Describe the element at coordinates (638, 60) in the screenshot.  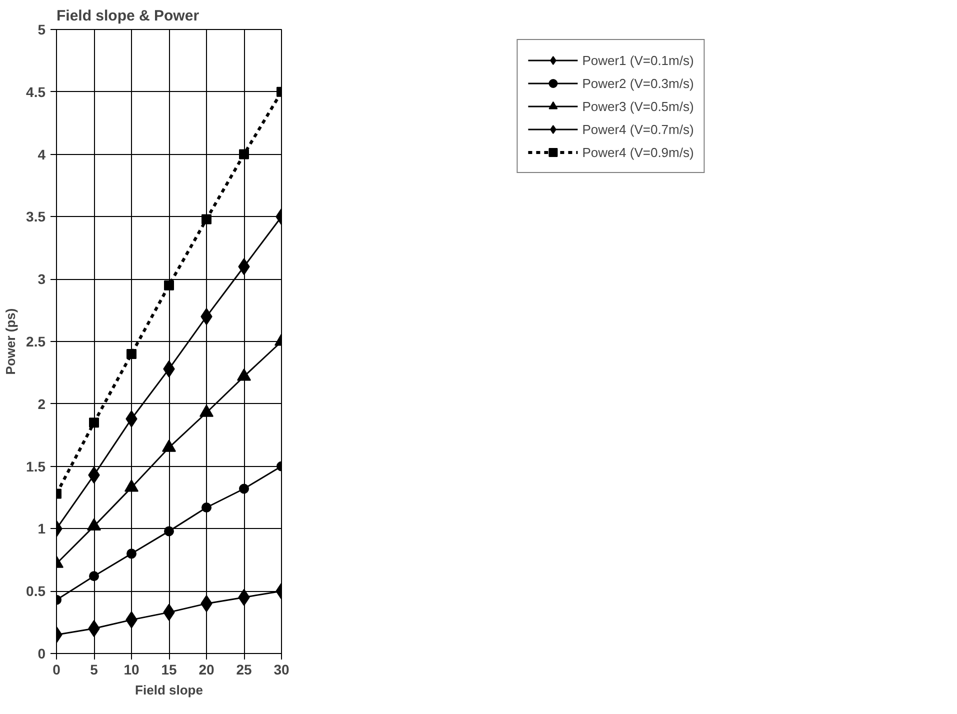
I see `legend-label: Power1 (V=0.1m/s)` at that location.